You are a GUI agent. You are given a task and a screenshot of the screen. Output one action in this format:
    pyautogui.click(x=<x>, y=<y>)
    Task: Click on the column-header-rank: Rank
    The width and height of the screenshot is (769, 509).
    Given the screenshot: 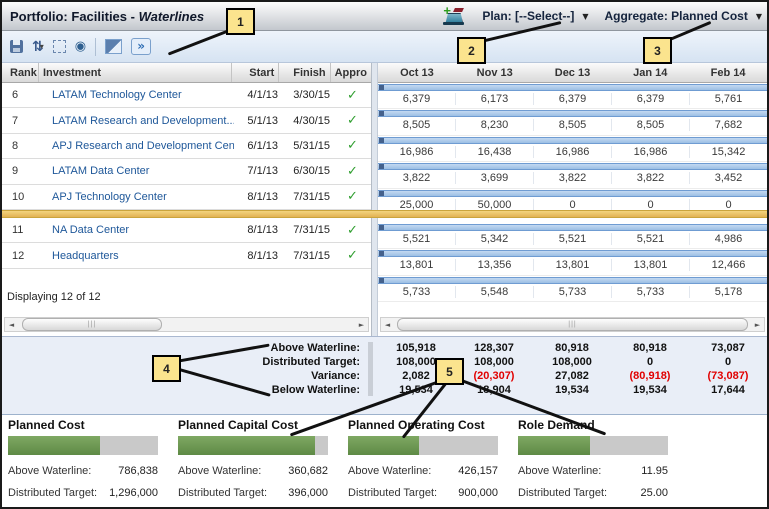 What is the action you would take?
    pyautogui.click(x=23, y=72)
    